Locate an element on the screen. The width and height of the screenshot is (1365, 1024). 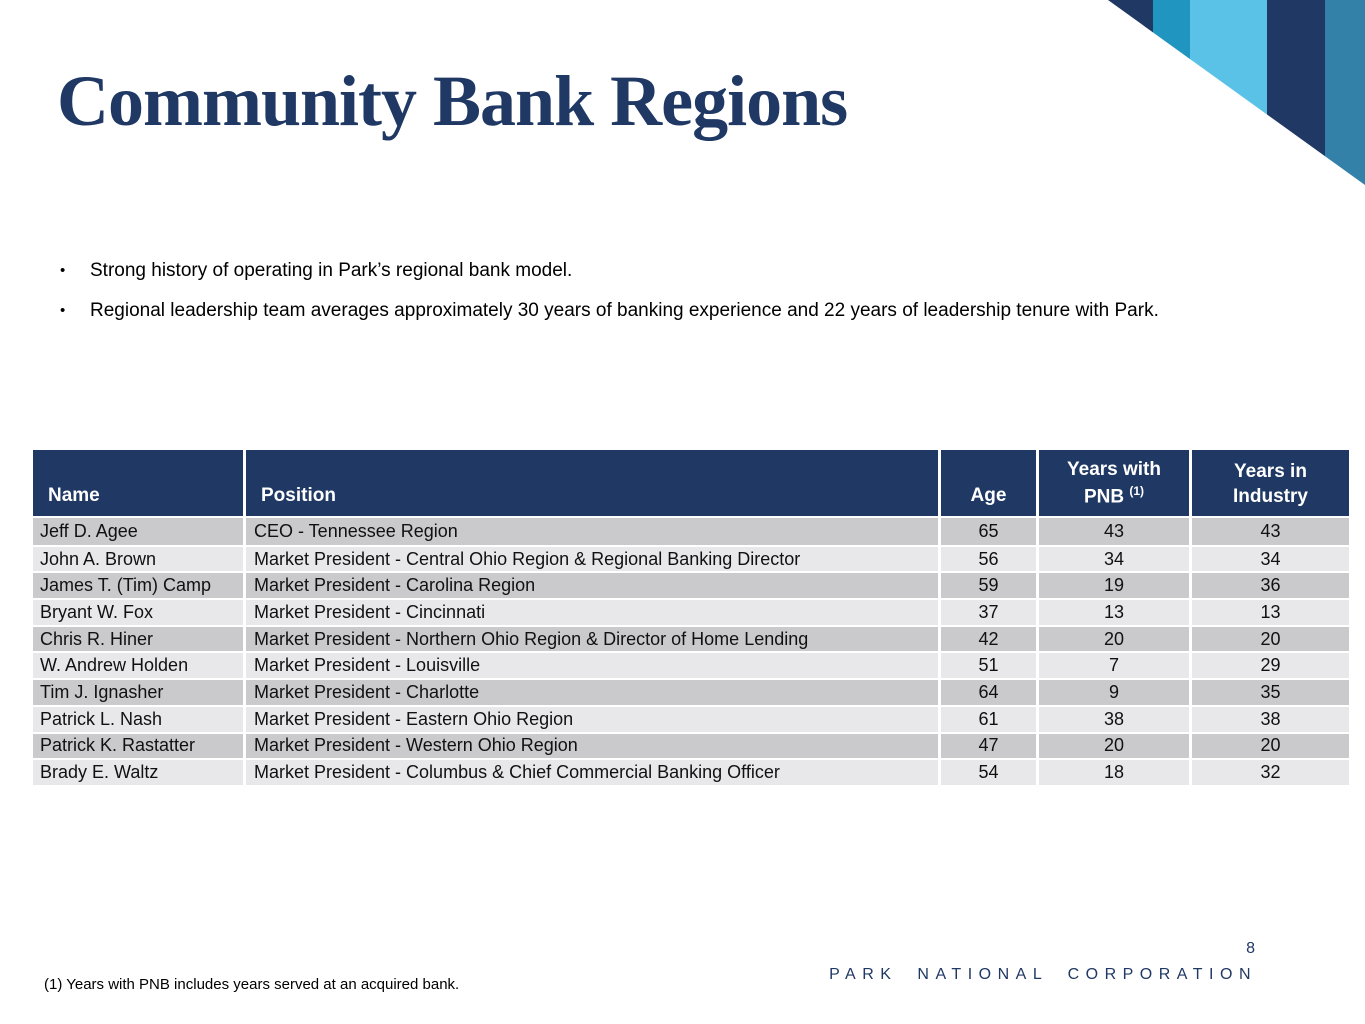
cell-position: CEO - Tennessee Region is located at coordinates (590, 531).